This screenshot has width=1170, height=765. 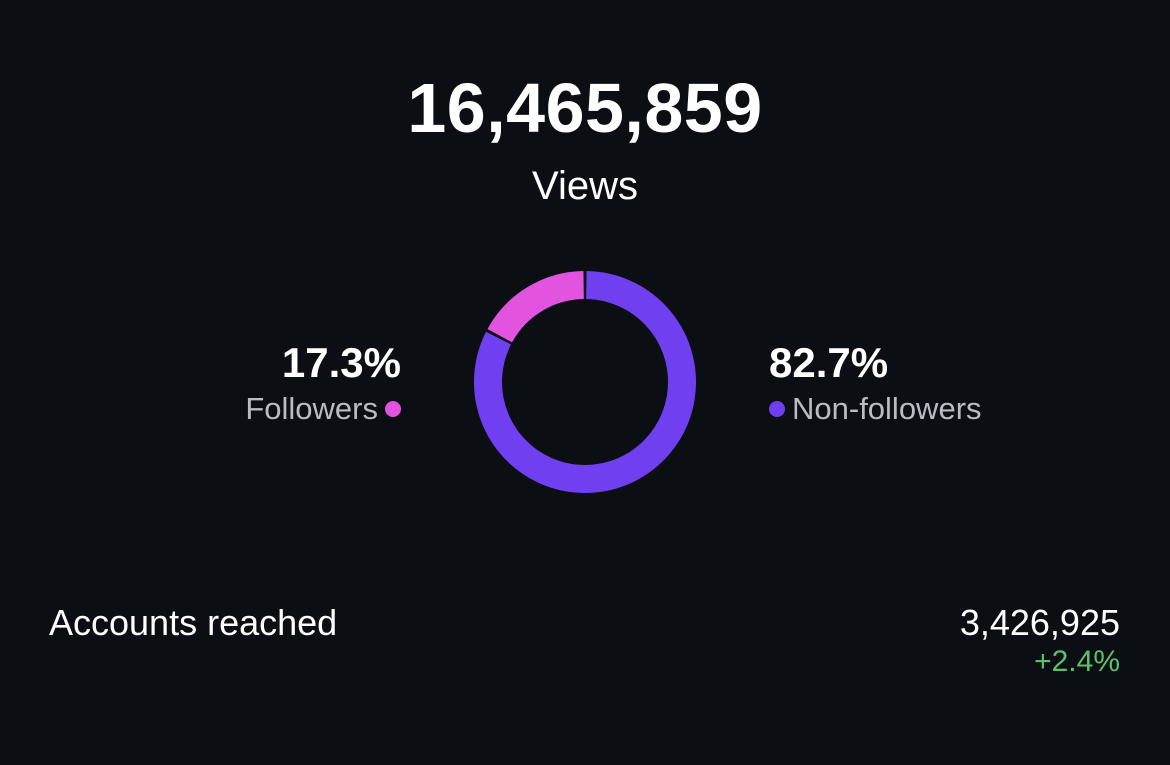 I want to click on views-donut-chart, so click(x=585, y=382).